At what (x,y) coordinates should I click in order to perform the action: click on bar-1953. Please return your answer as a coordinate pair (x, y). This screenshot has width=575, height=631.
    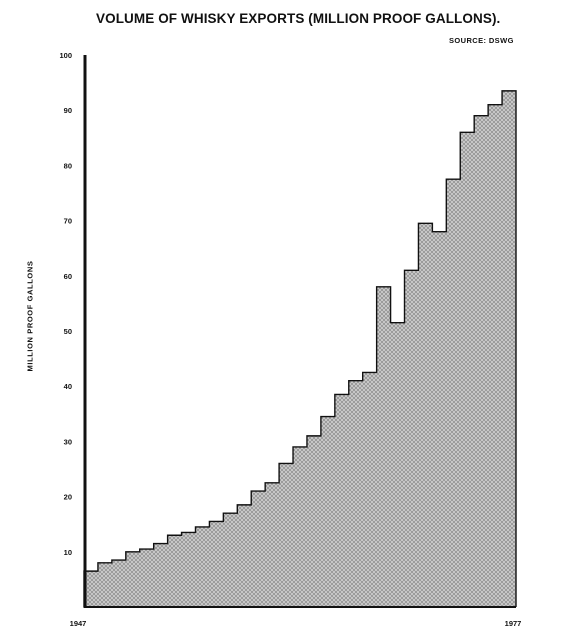
    Looking at the image, I should click on (174, 571).